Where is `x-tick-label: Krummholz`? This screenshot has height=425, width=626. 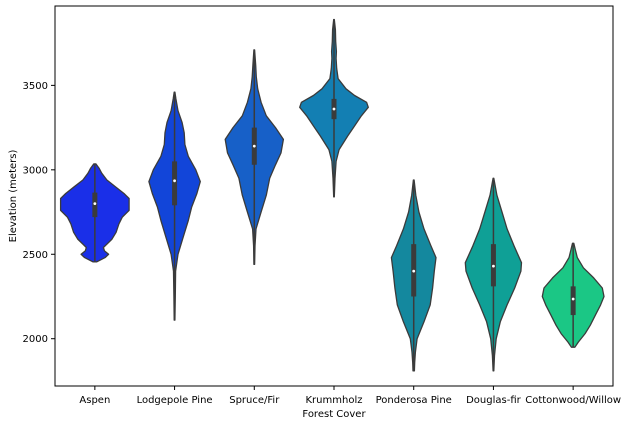 x-tick-label: Krummholz is located at coordinates (334, 400).